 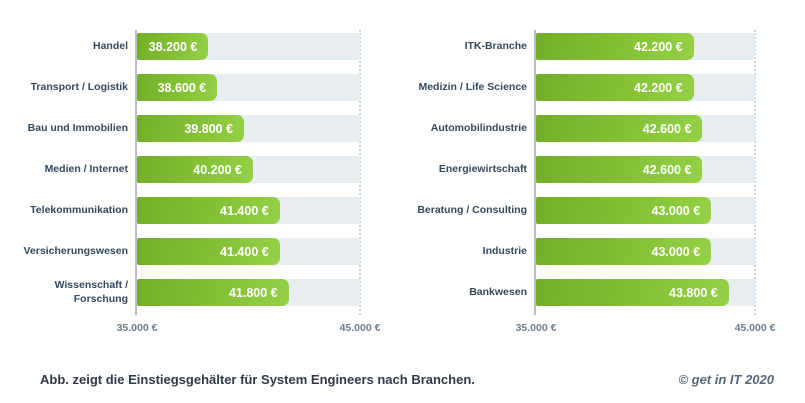 What do you see at coordinates (75, 250) in the screenshot?
I see `category-label: Versicherungswesen` at bounding box center [75, 250].